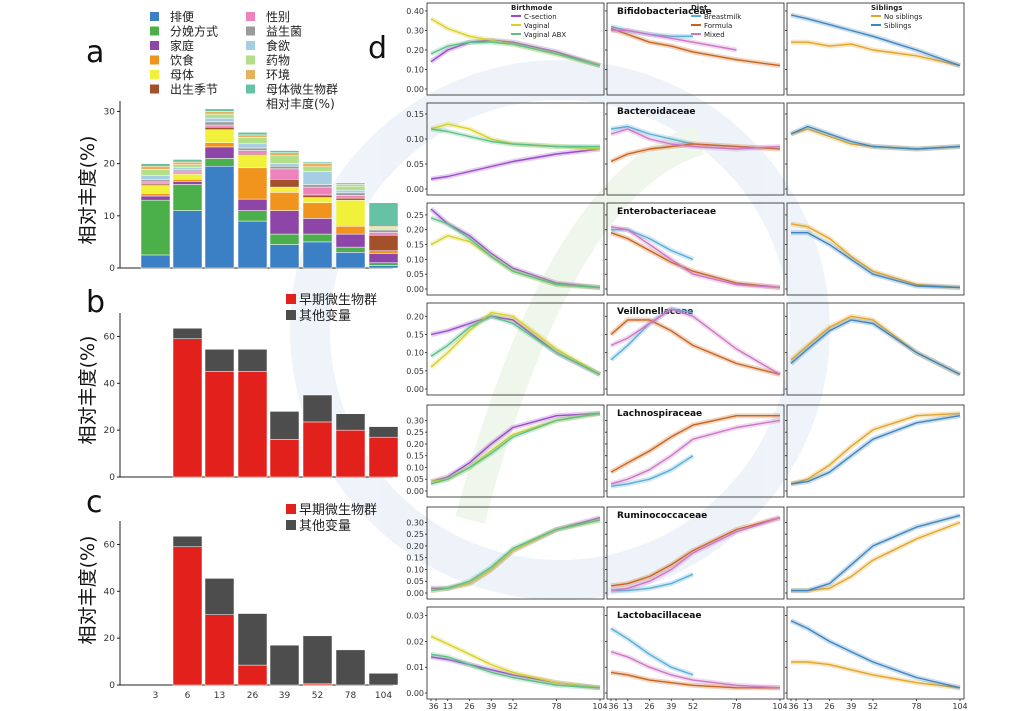 This screenshot has width=1024, height=711. What do you see at coordinates (430, 706) in the screenshot?
I see `x-tick-label: 3` at bounding box center [430, 706].